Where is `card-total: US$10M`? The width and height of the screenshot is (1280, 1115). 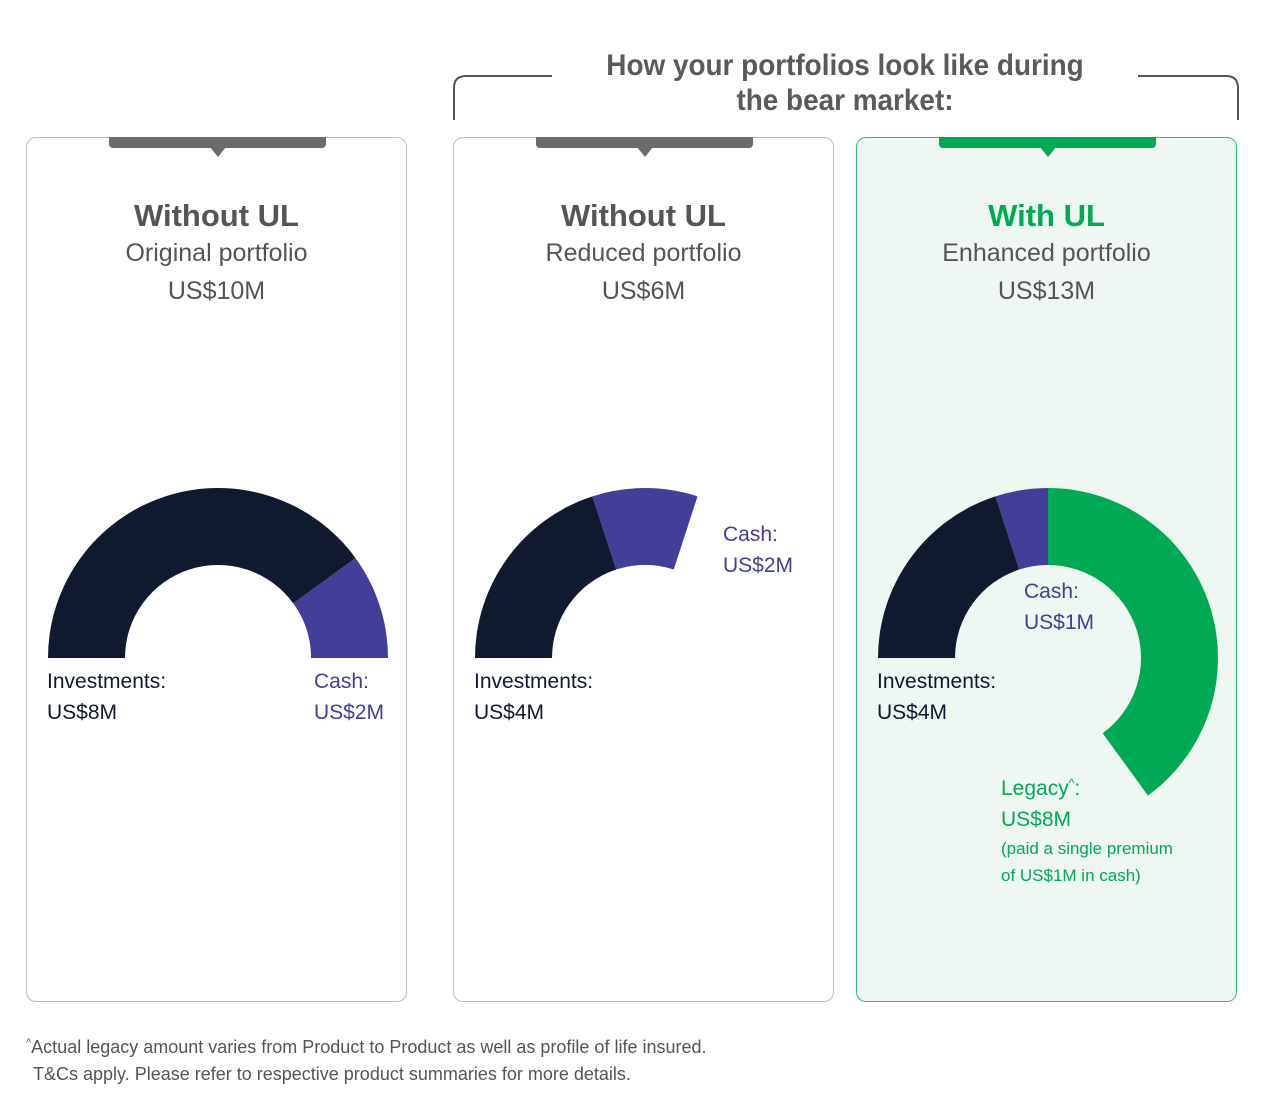
card-total: US$10M is located at coordinates (216, 291).